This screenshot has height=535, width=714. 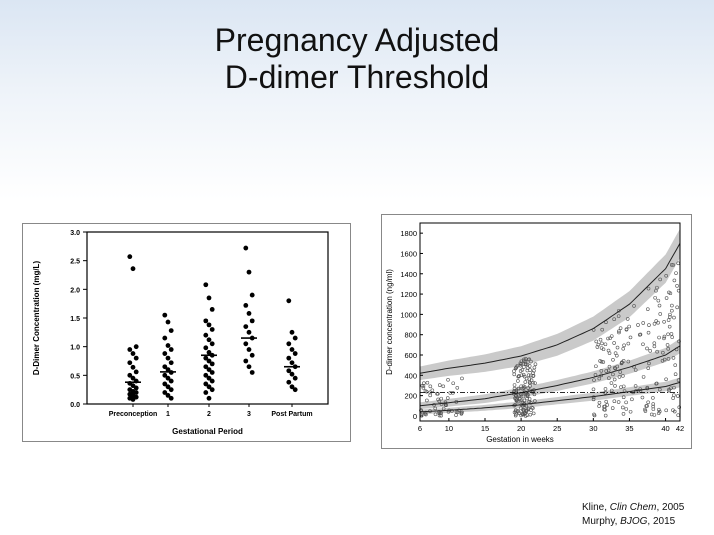 I want to click on y-tick-label: 0, so click(x=415, y=416).